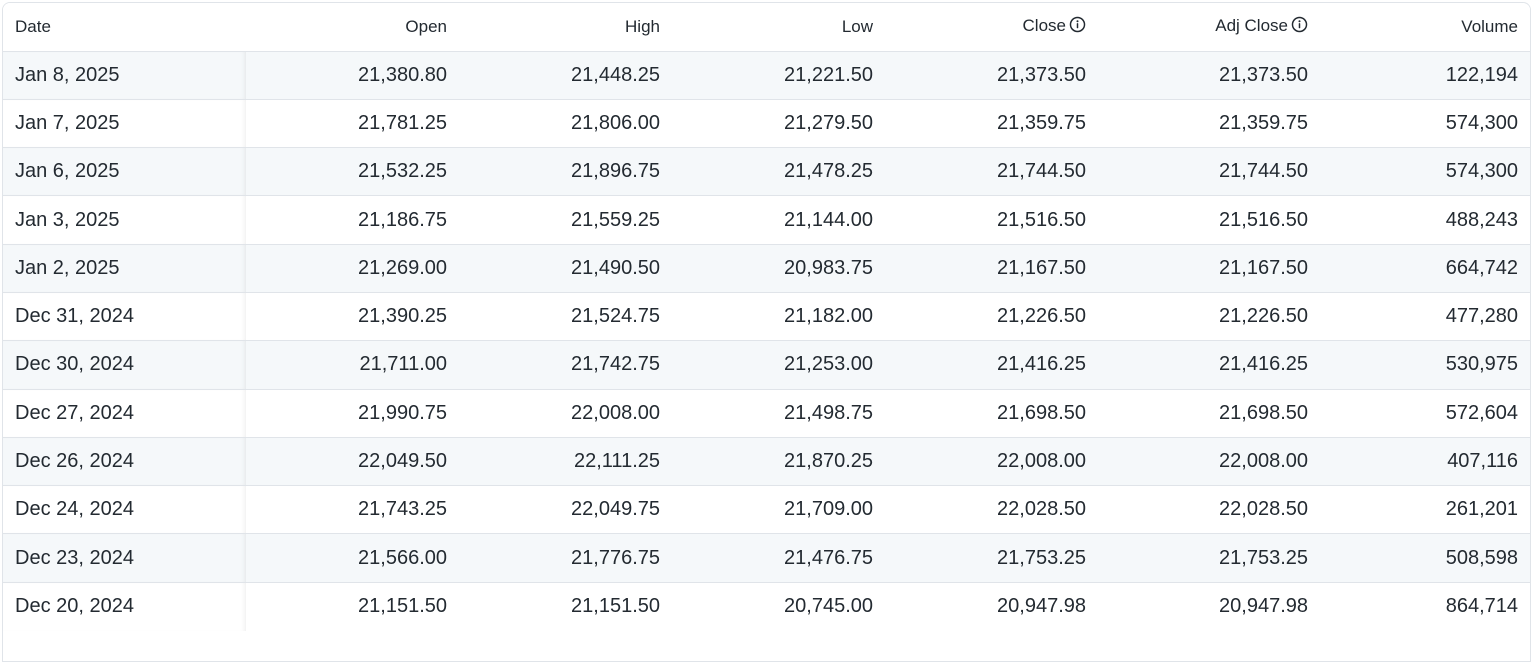 Image resolution: width=1536 pixels, height=662 pixels. I want to click on cell-high: 22,049.75, so click(565, 509).